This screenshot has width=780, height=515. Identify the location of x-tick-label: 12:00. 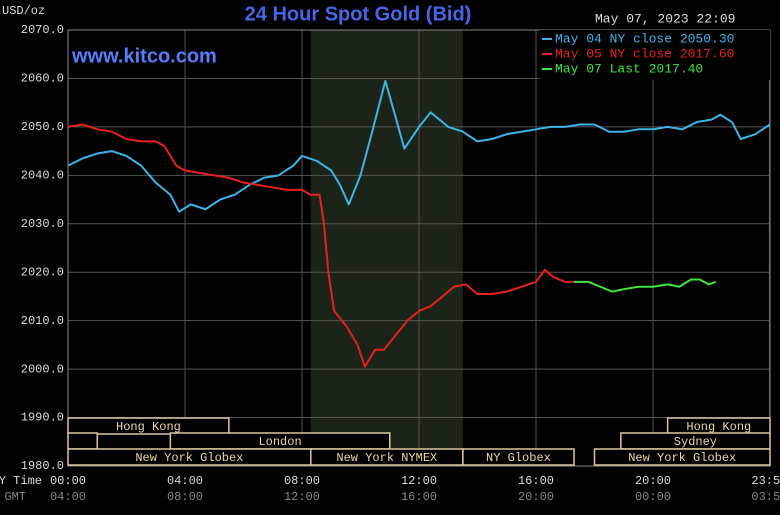
(419, 481).